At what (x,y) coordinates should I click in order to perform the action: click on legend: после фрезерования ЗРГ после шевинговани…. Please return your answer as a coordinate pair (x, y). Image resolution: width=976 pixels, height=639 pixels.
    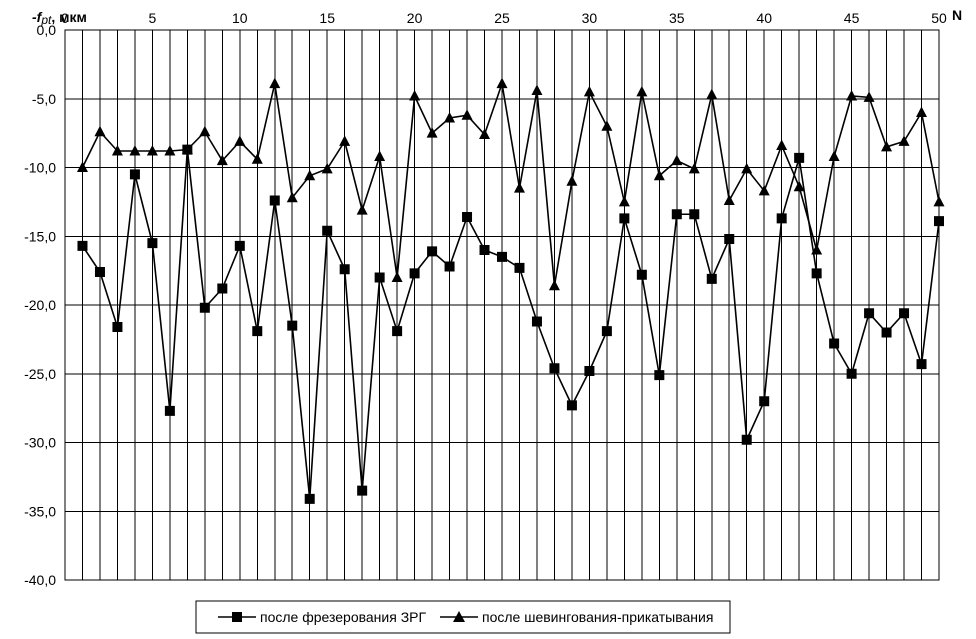
    Looking at the image, I should click on (463, 617).